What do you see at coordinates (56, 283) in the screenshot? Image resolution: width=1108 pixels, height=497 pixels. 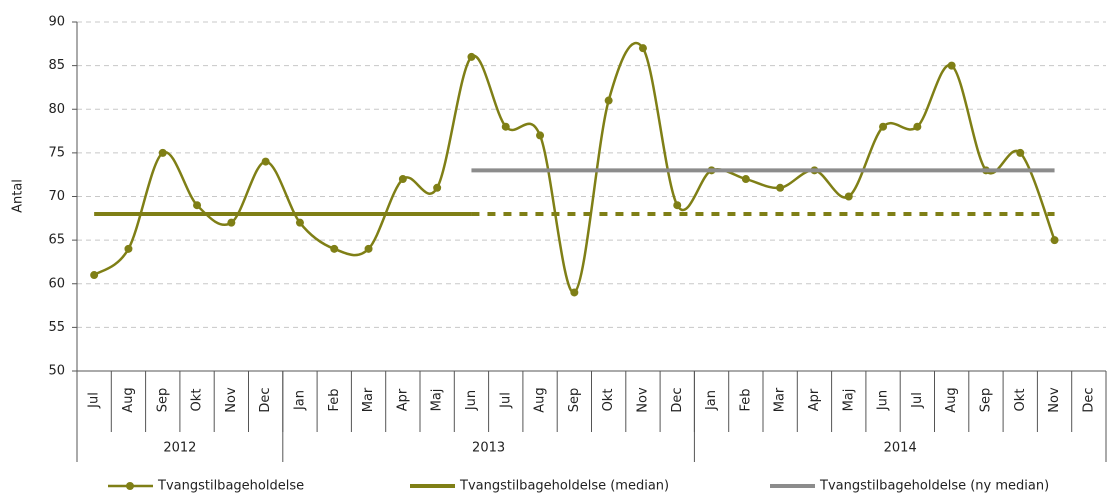 I see `y-tick-label: 60` at bounding box center [56, 283].